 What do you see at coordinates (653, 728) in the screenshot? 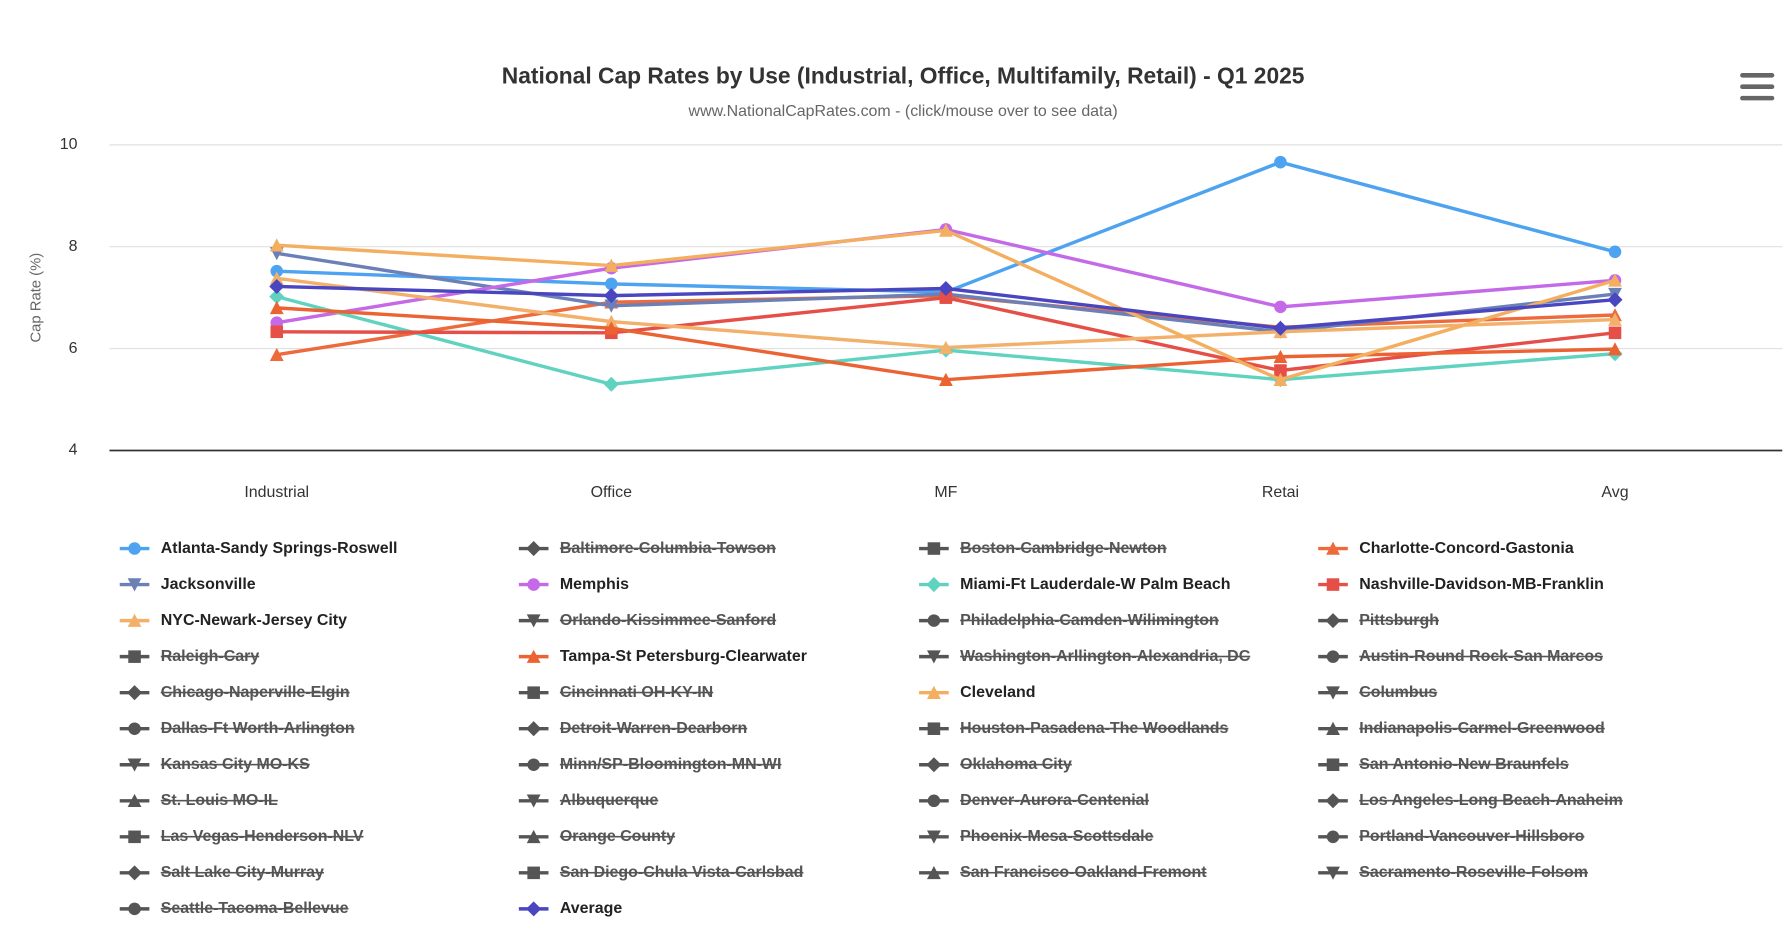
I see `legend-label: Detroit-Warren-Dearborn` at bounding box center [653, 728].